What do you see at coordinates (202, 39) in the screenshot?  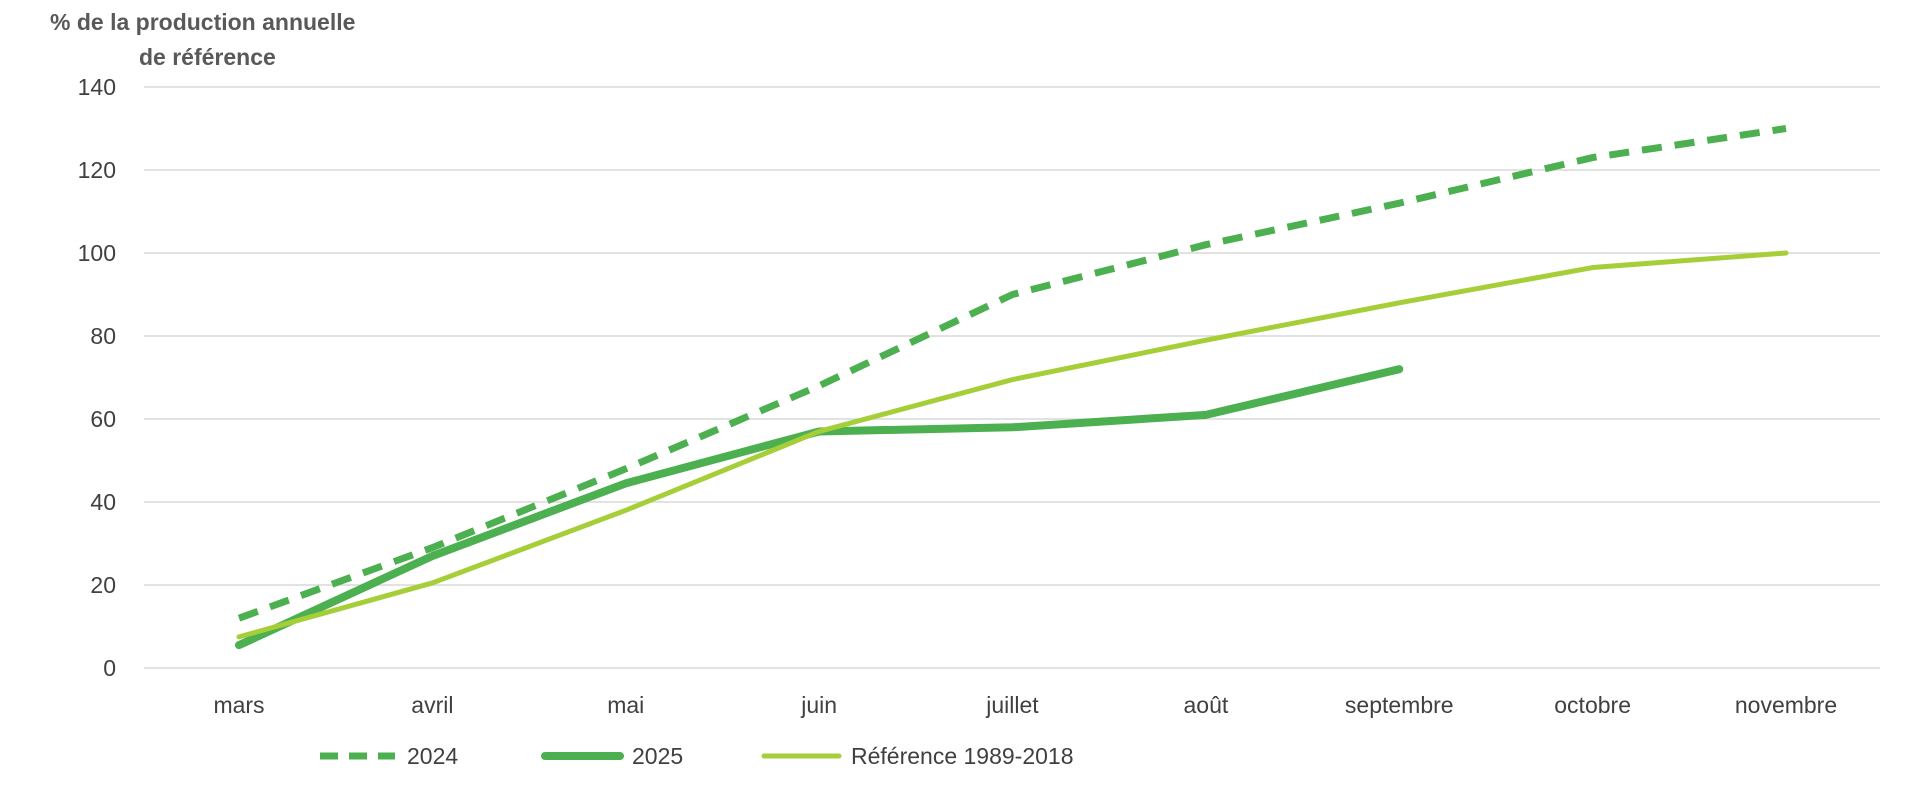 I see `y-axis-title: % de la production annuelle de référence` at bounding box center [202, 39].